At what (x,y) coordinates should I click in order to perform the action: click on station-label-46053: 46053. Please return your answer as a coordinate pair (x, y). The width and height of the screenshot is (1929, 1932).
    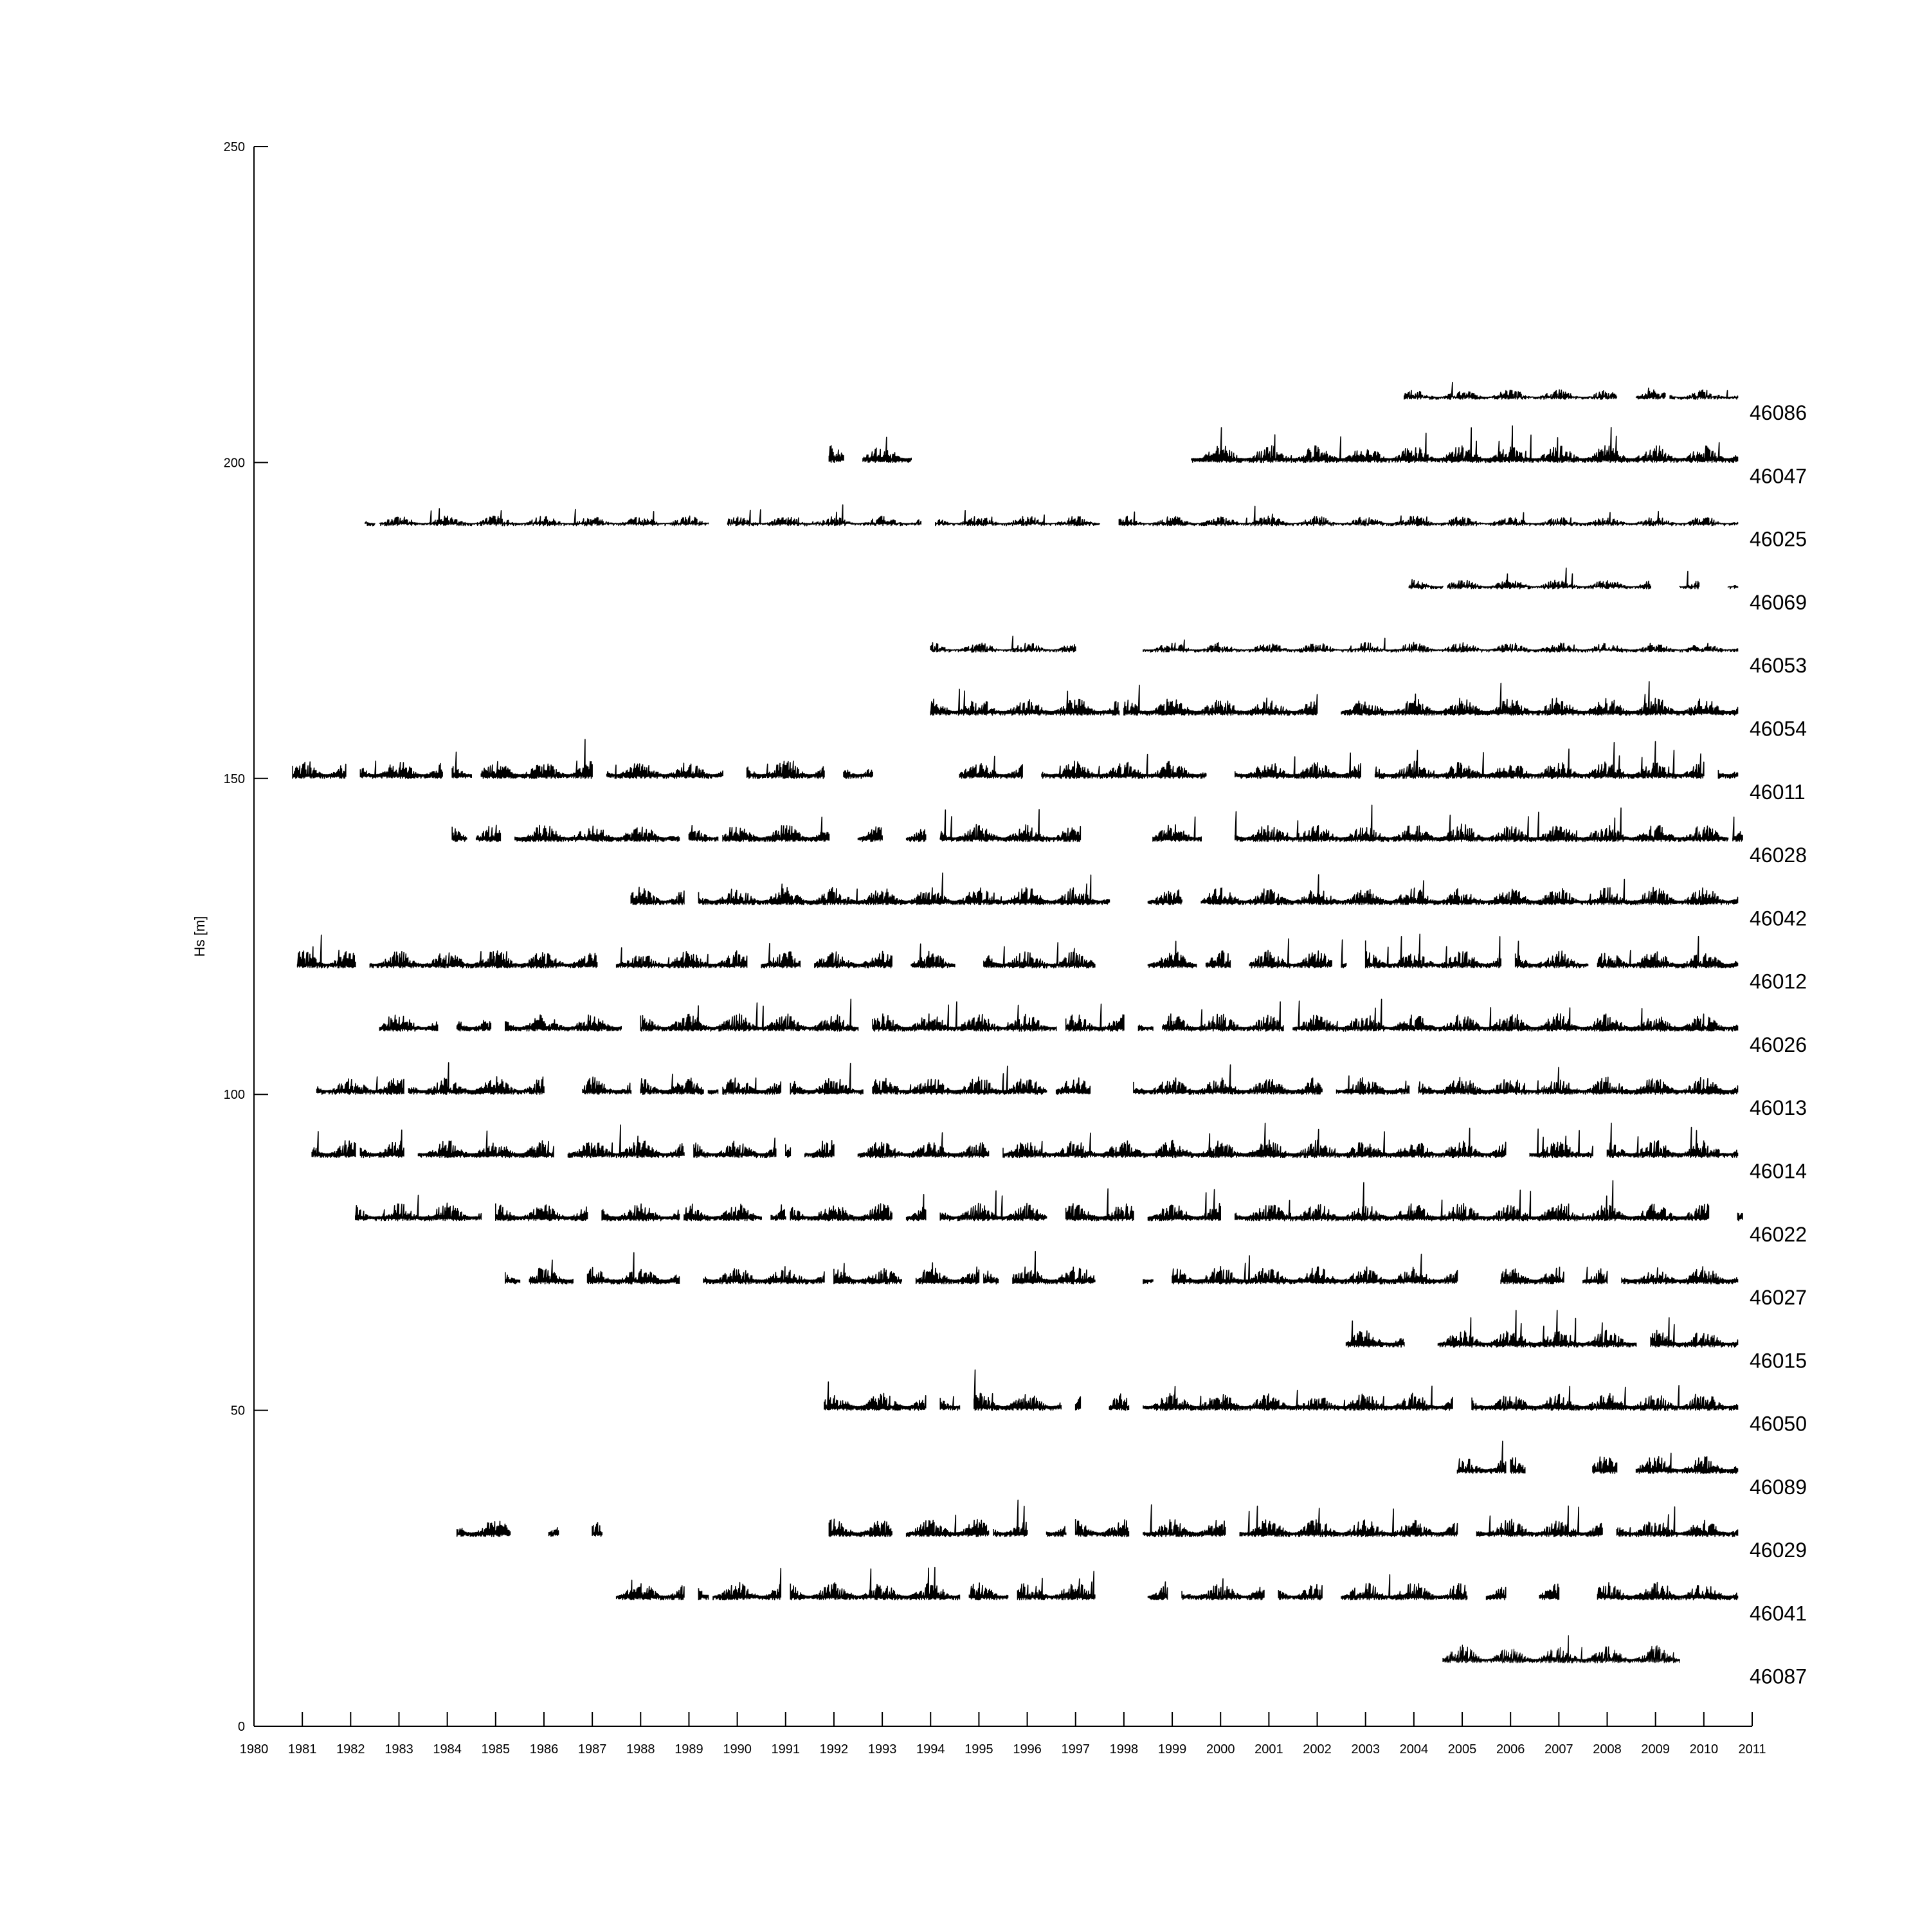
    Looking at the image, I should click on (1779, 665).